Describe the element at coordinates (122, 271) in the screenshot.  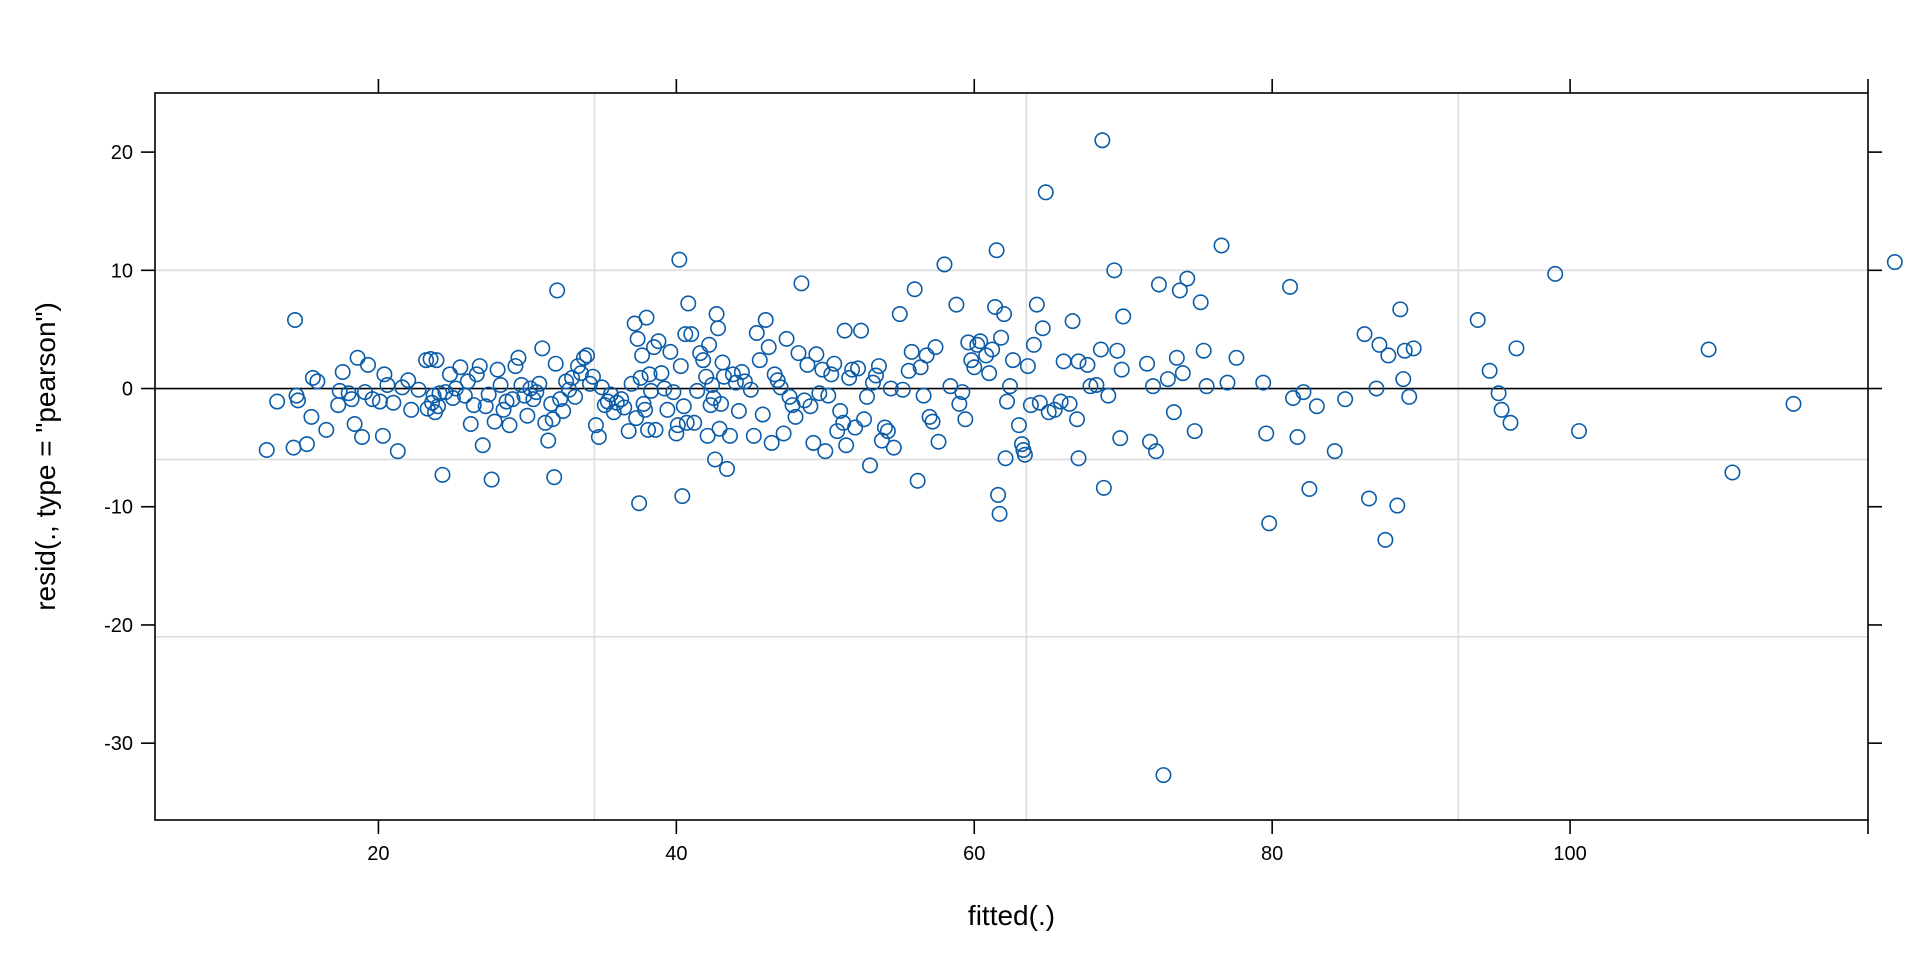
I see `y-tick-label: 10` at that location.